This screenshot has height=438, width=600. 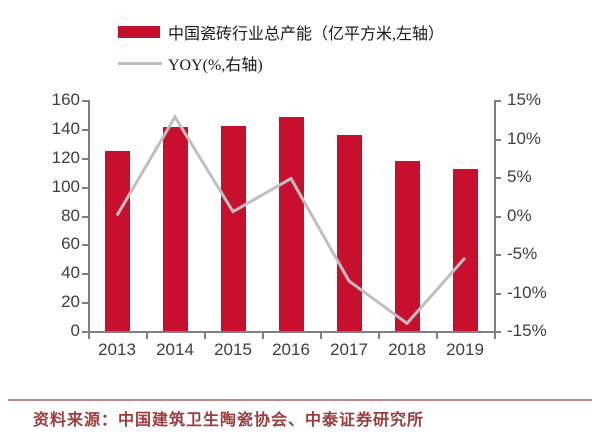 What do you see at coordinates (70, 215) in the screenshot?
I see `left-axis-tick-label: 80` at bounding box center [70, 215].